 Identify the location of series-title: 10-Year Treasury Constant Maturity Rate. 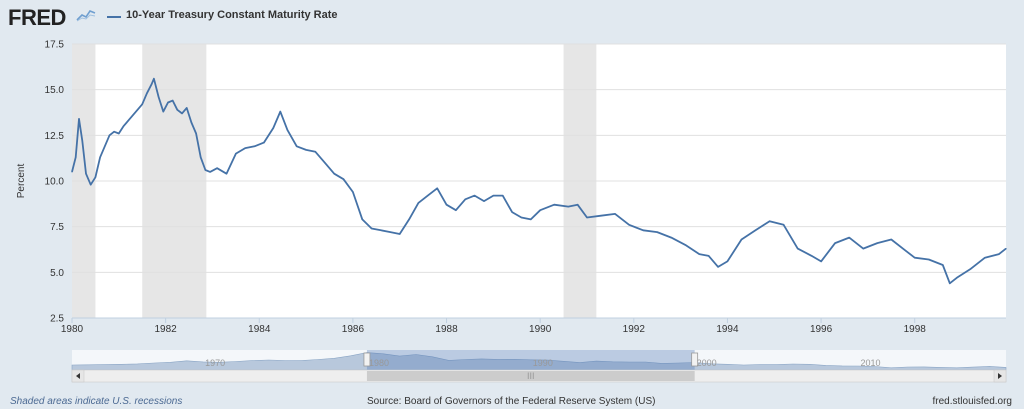
(232, 15).